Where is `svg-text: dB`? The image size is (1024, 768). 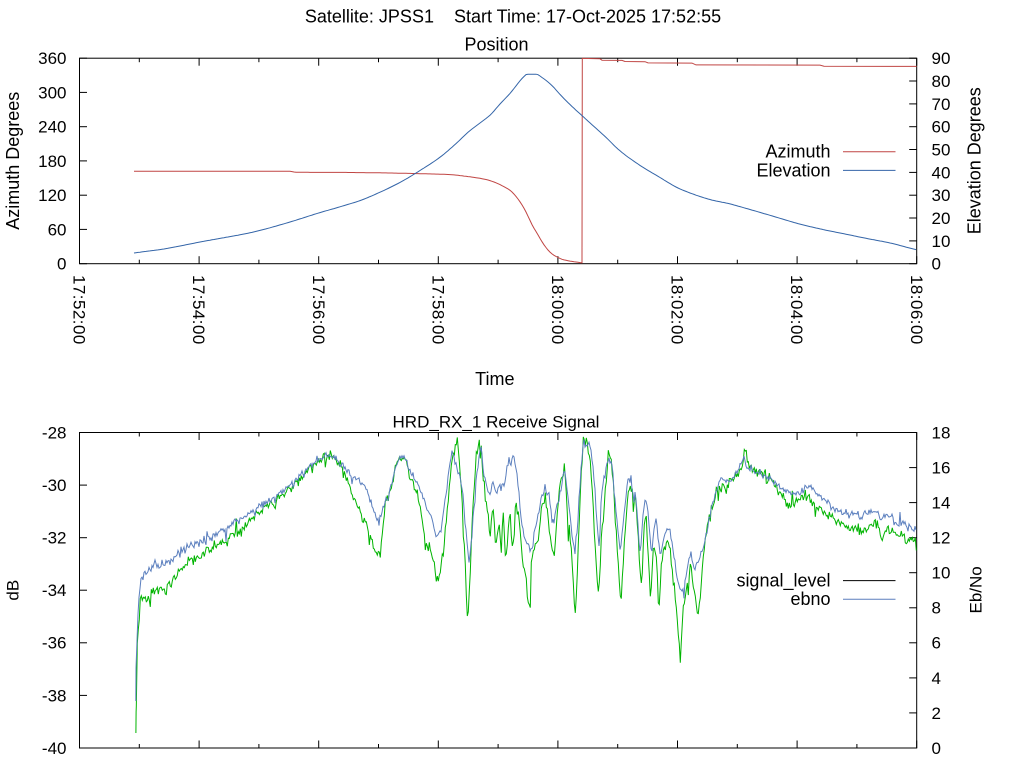
svg-text: dB is located at coordinates (12, 590).